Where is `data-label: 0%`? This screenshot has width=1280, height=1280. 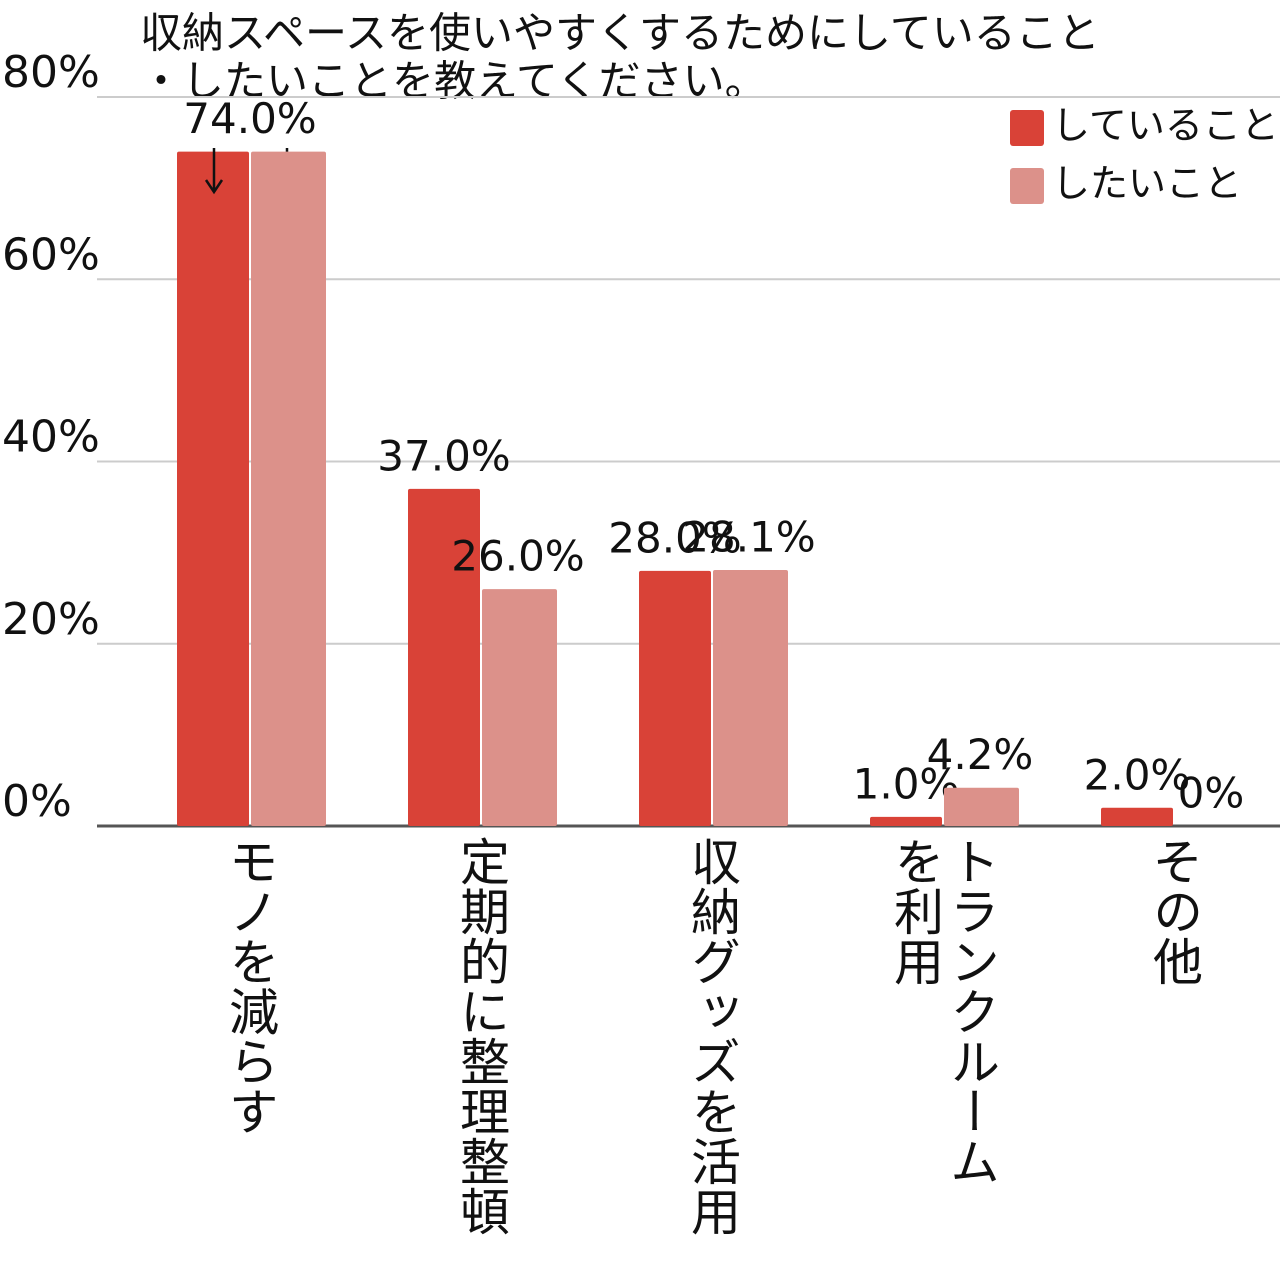
data-label: 0% is located at coordinates (1211, 793).